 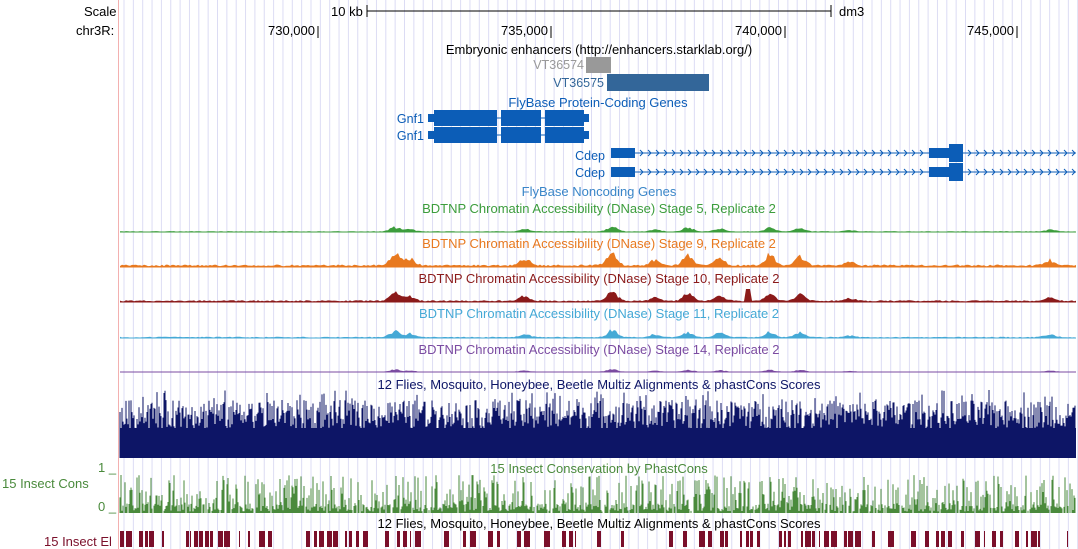 I want to click on gene-utr, so click(x=586, y=118).